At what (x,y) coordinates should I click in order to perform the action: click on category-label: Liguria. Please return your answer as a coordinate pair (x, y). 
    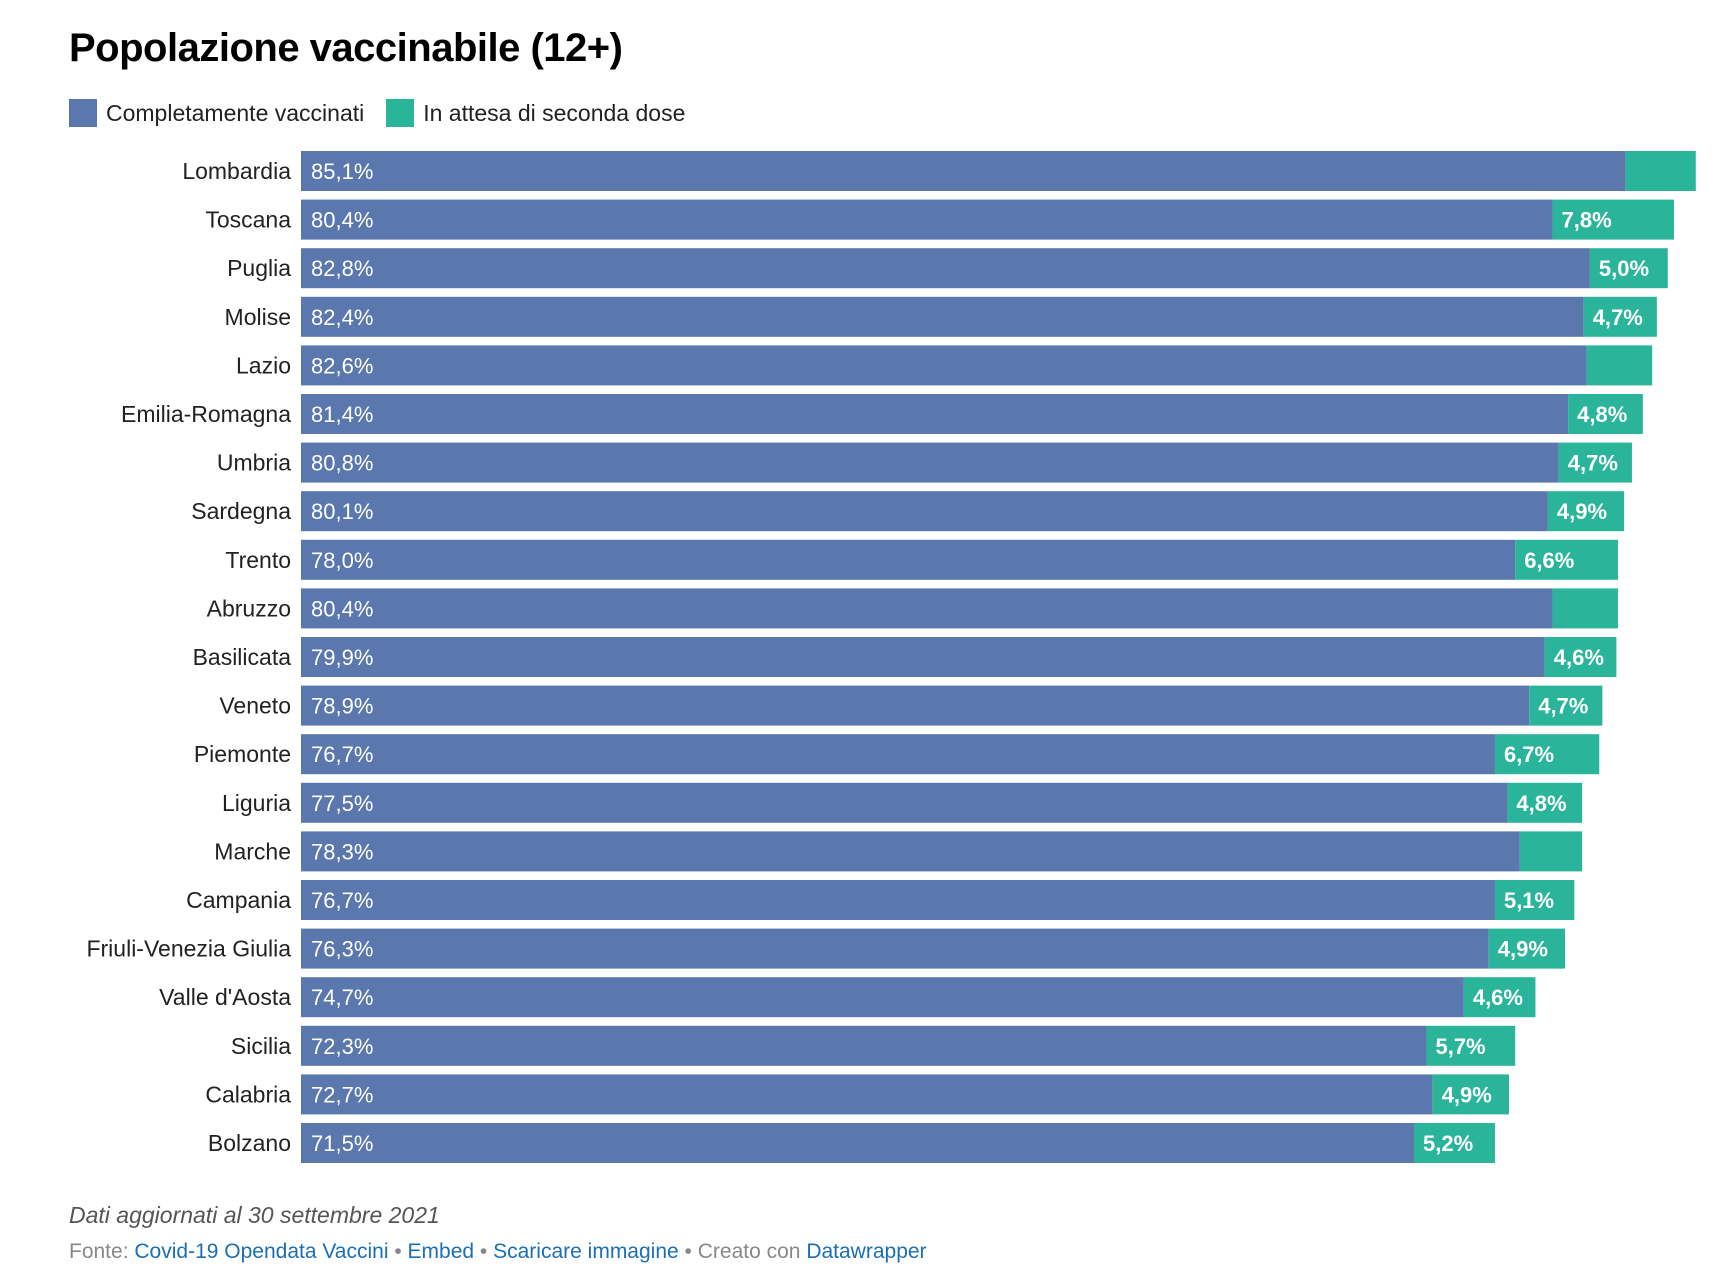
    Looking at the image, I should click on (256, 803).